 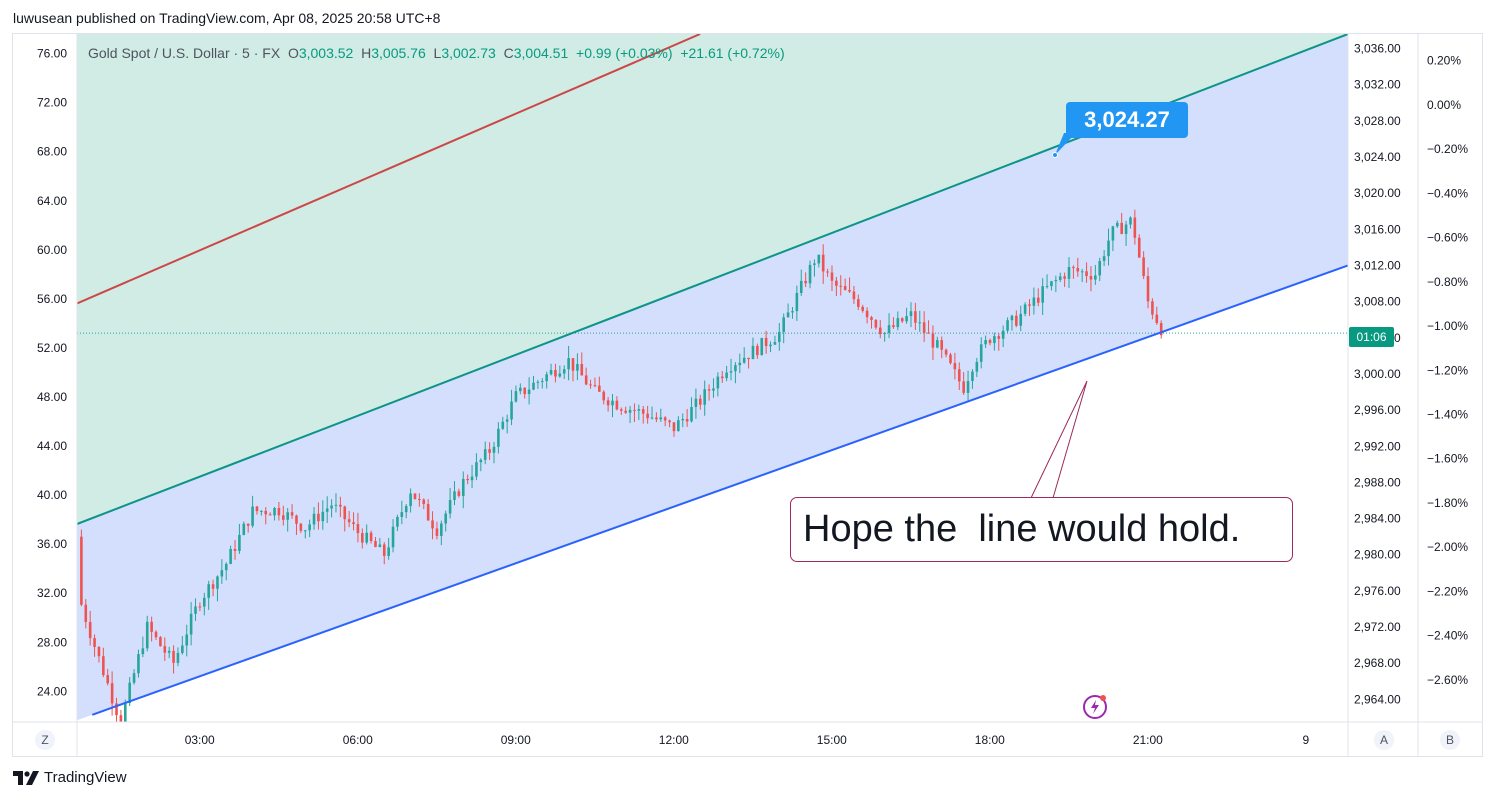 I want to click on right-axis-tick: 3,028.00, so click(x=1377, y=121).